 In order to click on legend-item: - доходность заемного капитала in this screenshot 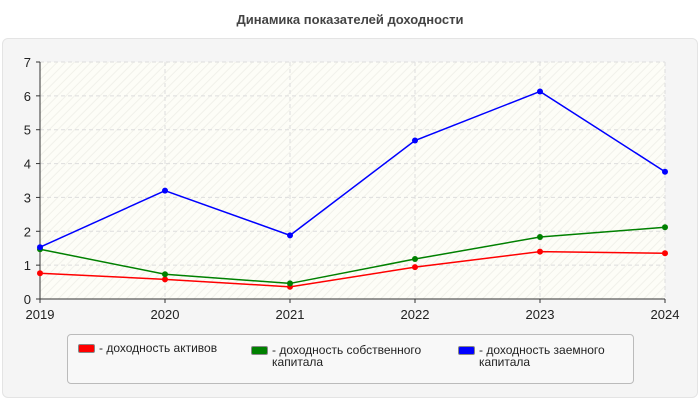, I will do `click(543, 356)`.